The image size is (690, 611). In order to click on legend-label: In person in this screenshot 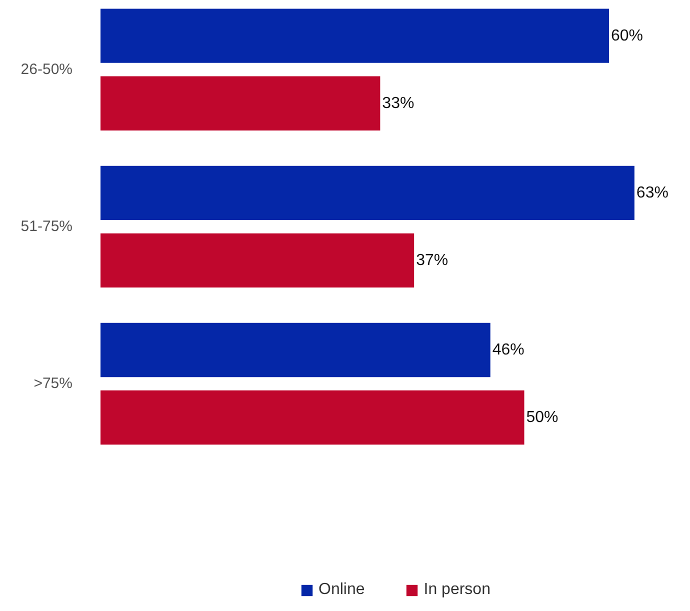, I will do `click(457, 590)`.